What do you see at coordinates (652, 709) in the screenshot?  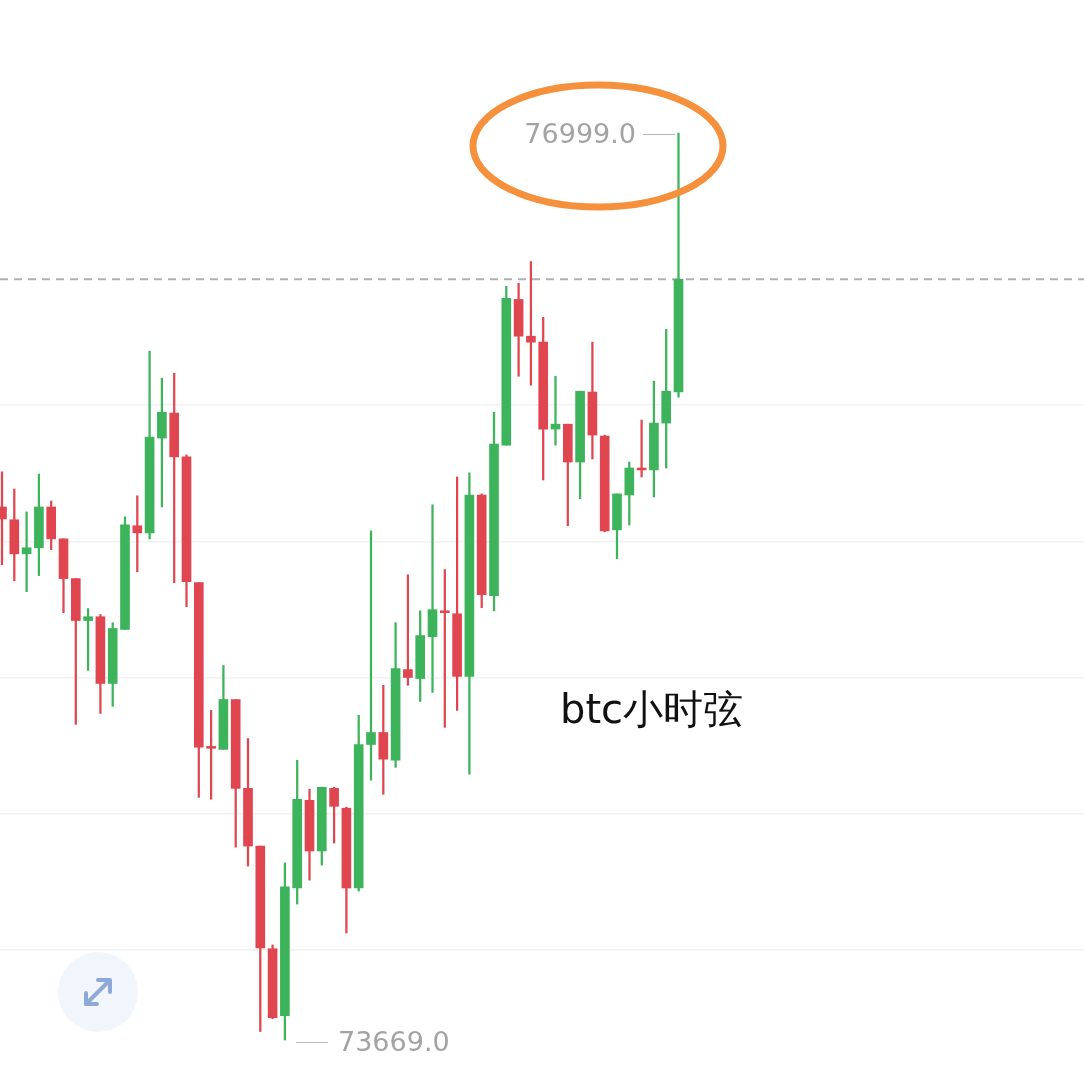 I see `annotation: btc小时弦` at bounding box center [652, 709].